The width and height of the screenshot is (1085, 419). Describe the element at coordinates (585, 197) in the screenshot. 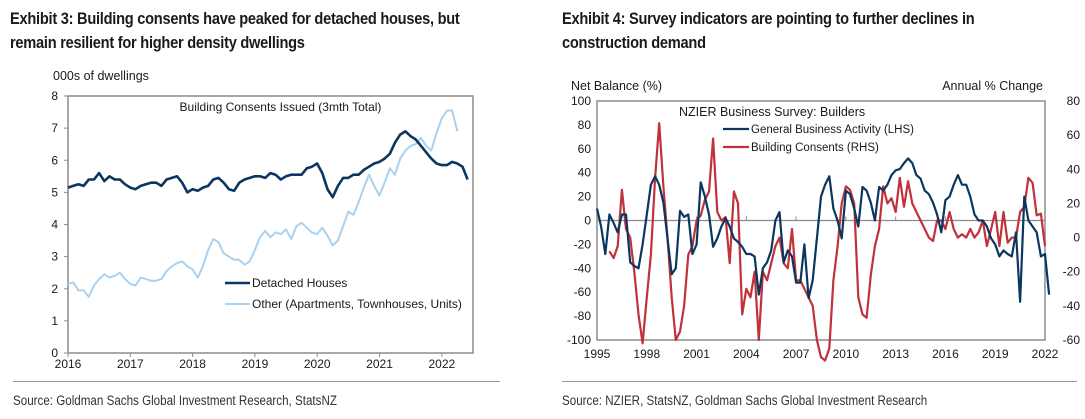

I see `y-tick-label-left: 20` at that location.